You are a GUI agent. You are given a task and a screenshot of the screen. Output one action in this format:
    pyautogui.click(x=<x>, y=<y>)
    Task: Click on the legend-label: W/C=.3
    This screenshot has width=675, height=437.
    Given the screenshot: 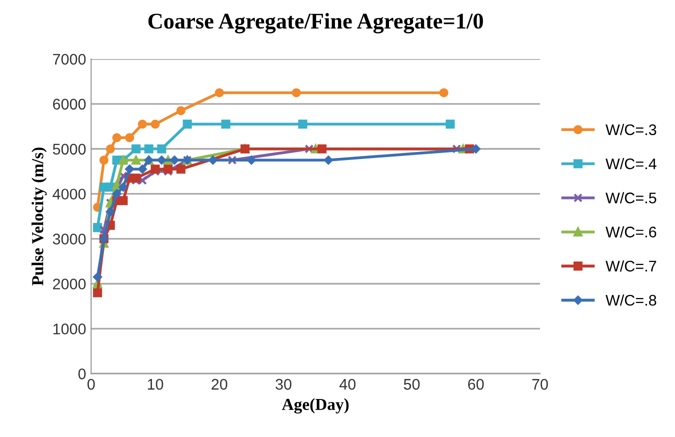 What is the action you would take?
    pyautogui.click(x=631, y=130)
    